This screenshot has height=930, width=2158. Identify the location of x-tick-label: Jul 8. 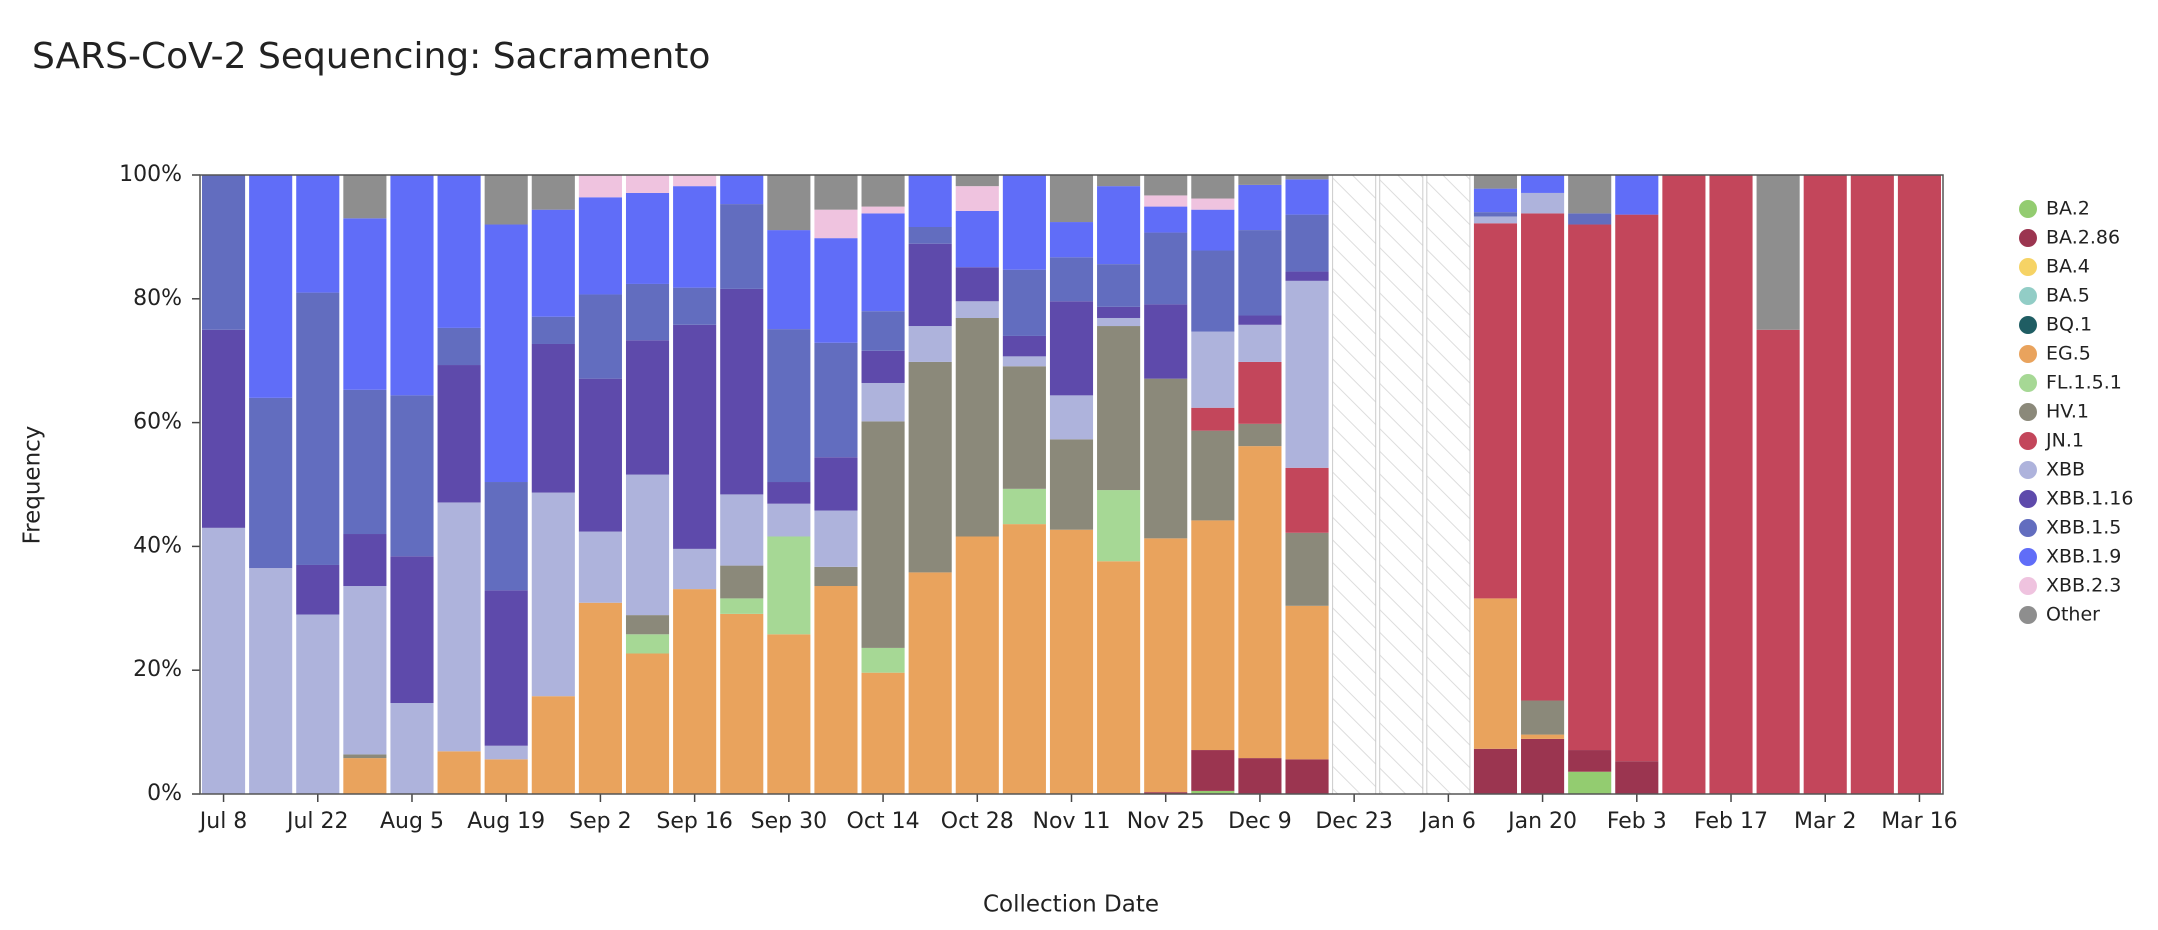
(223, 821).